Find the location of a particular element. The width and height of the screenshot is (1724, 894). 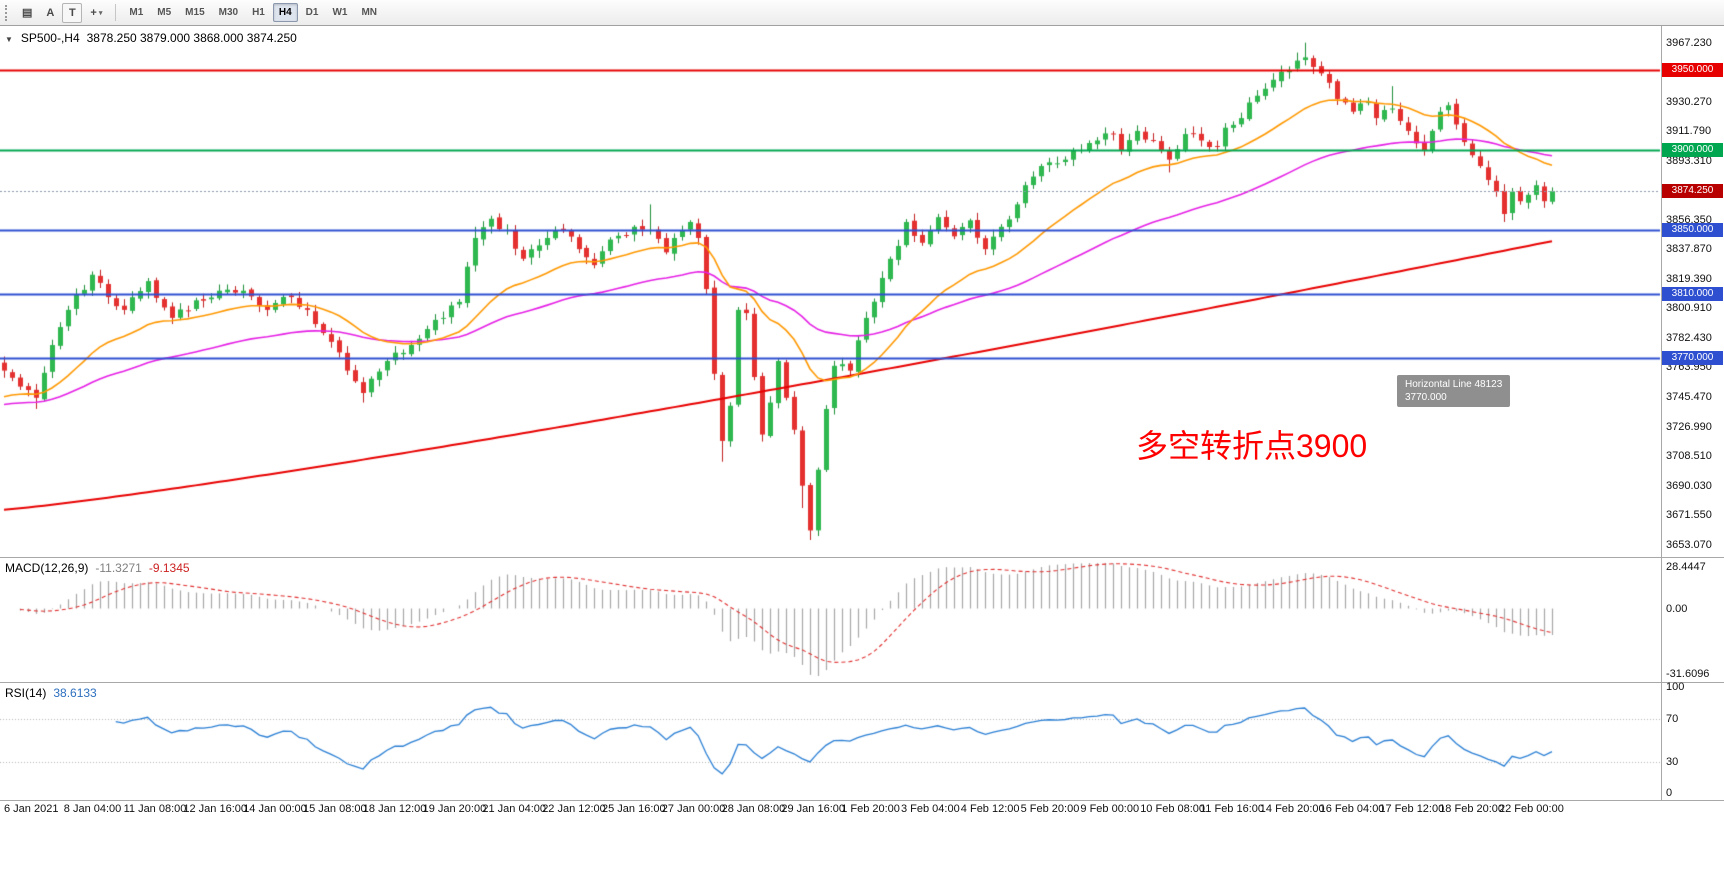

timeframe-w1-button: W1 is located at coordinates (339, 12).